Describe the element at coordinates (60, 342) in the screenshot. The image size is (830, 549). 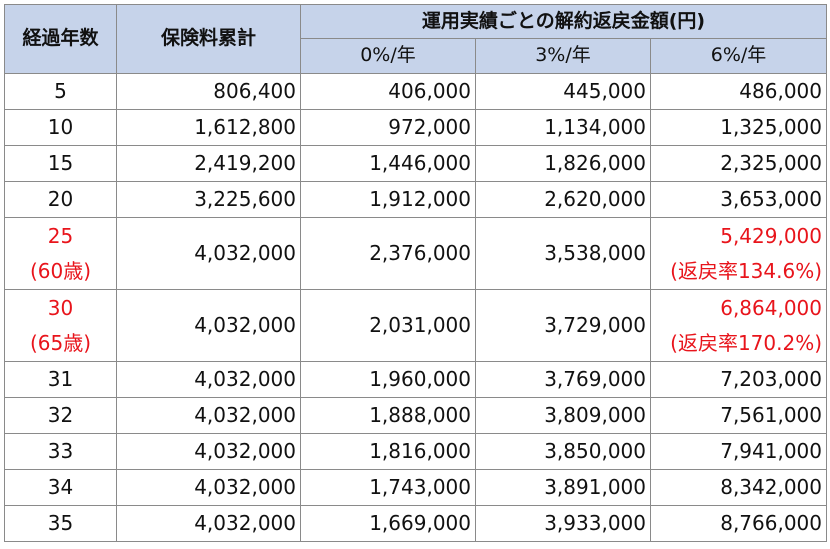
I see `age-note: (65歳)` at that location.